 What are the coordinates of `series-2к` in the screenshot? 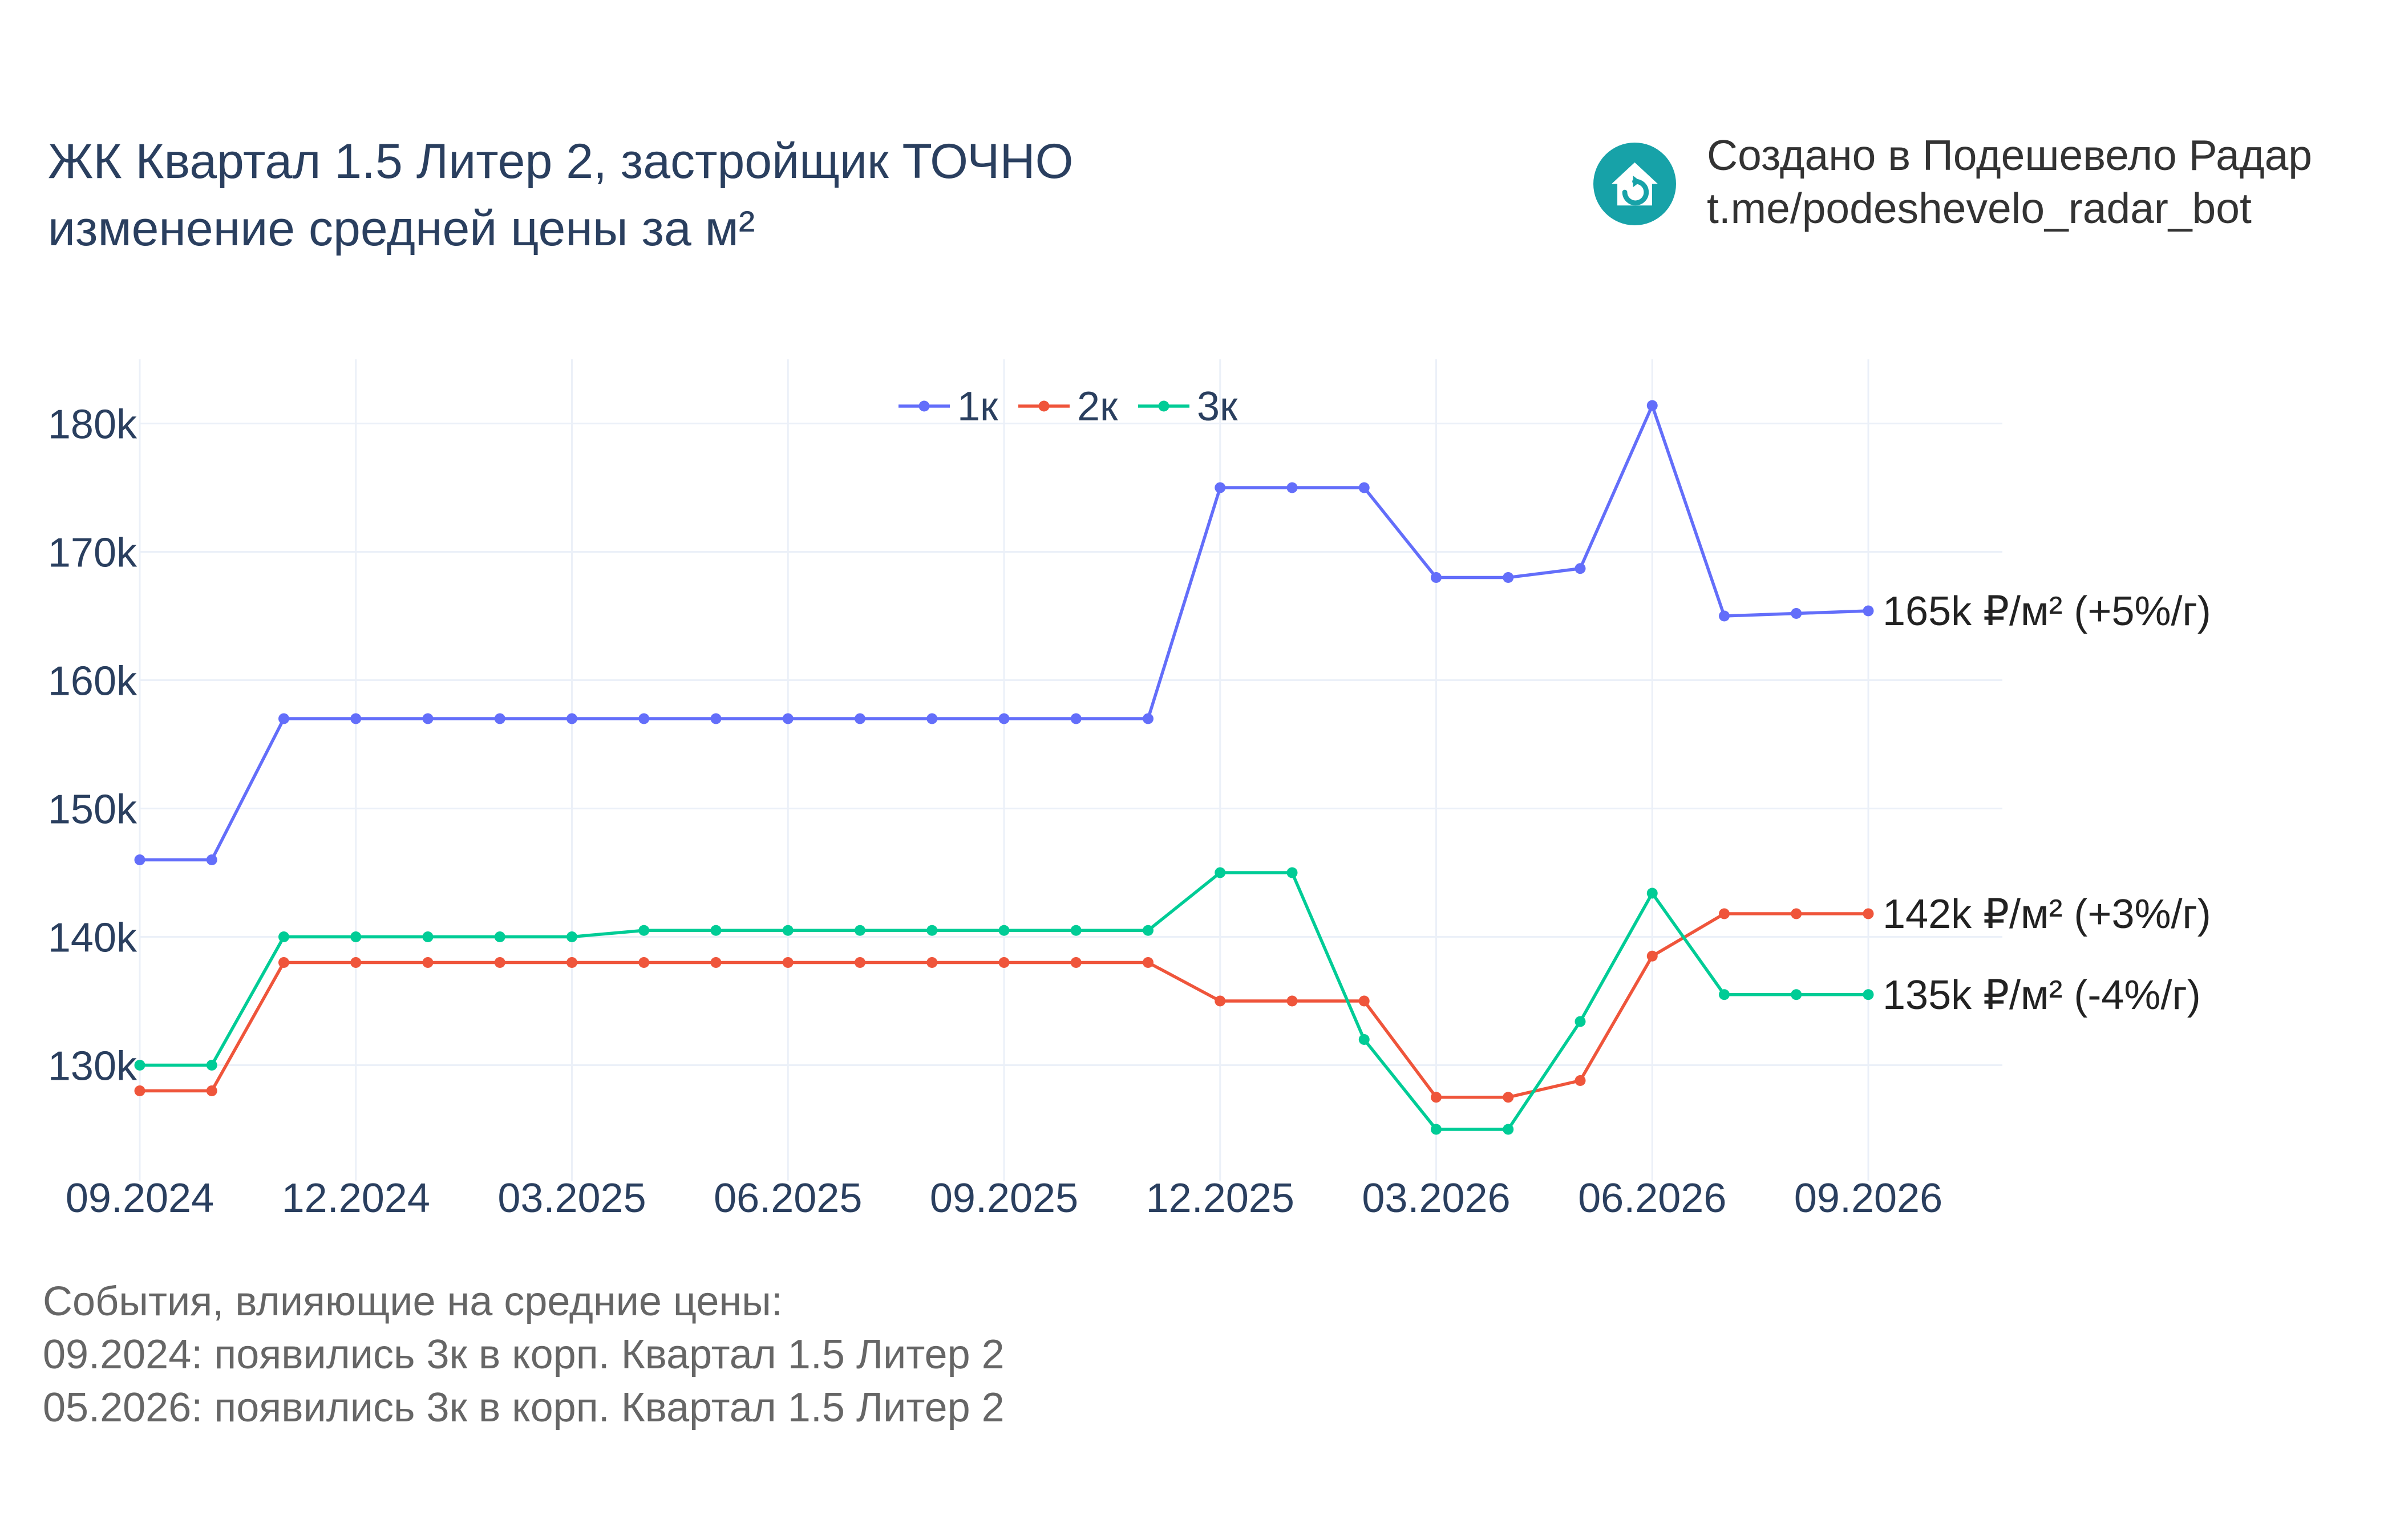 It's located at (1004, 1006).